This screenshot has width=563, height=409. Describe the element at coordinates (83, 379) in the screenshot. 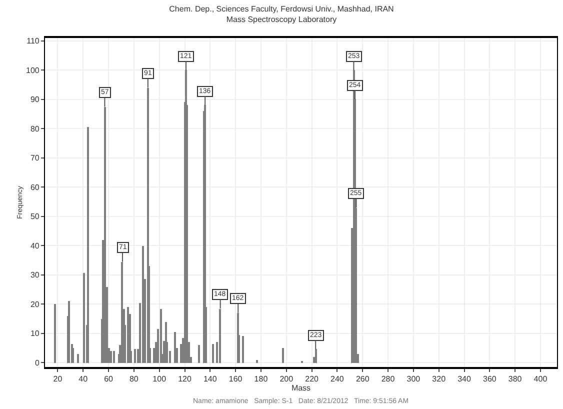

I see `x-tick-label: 40` at that location.